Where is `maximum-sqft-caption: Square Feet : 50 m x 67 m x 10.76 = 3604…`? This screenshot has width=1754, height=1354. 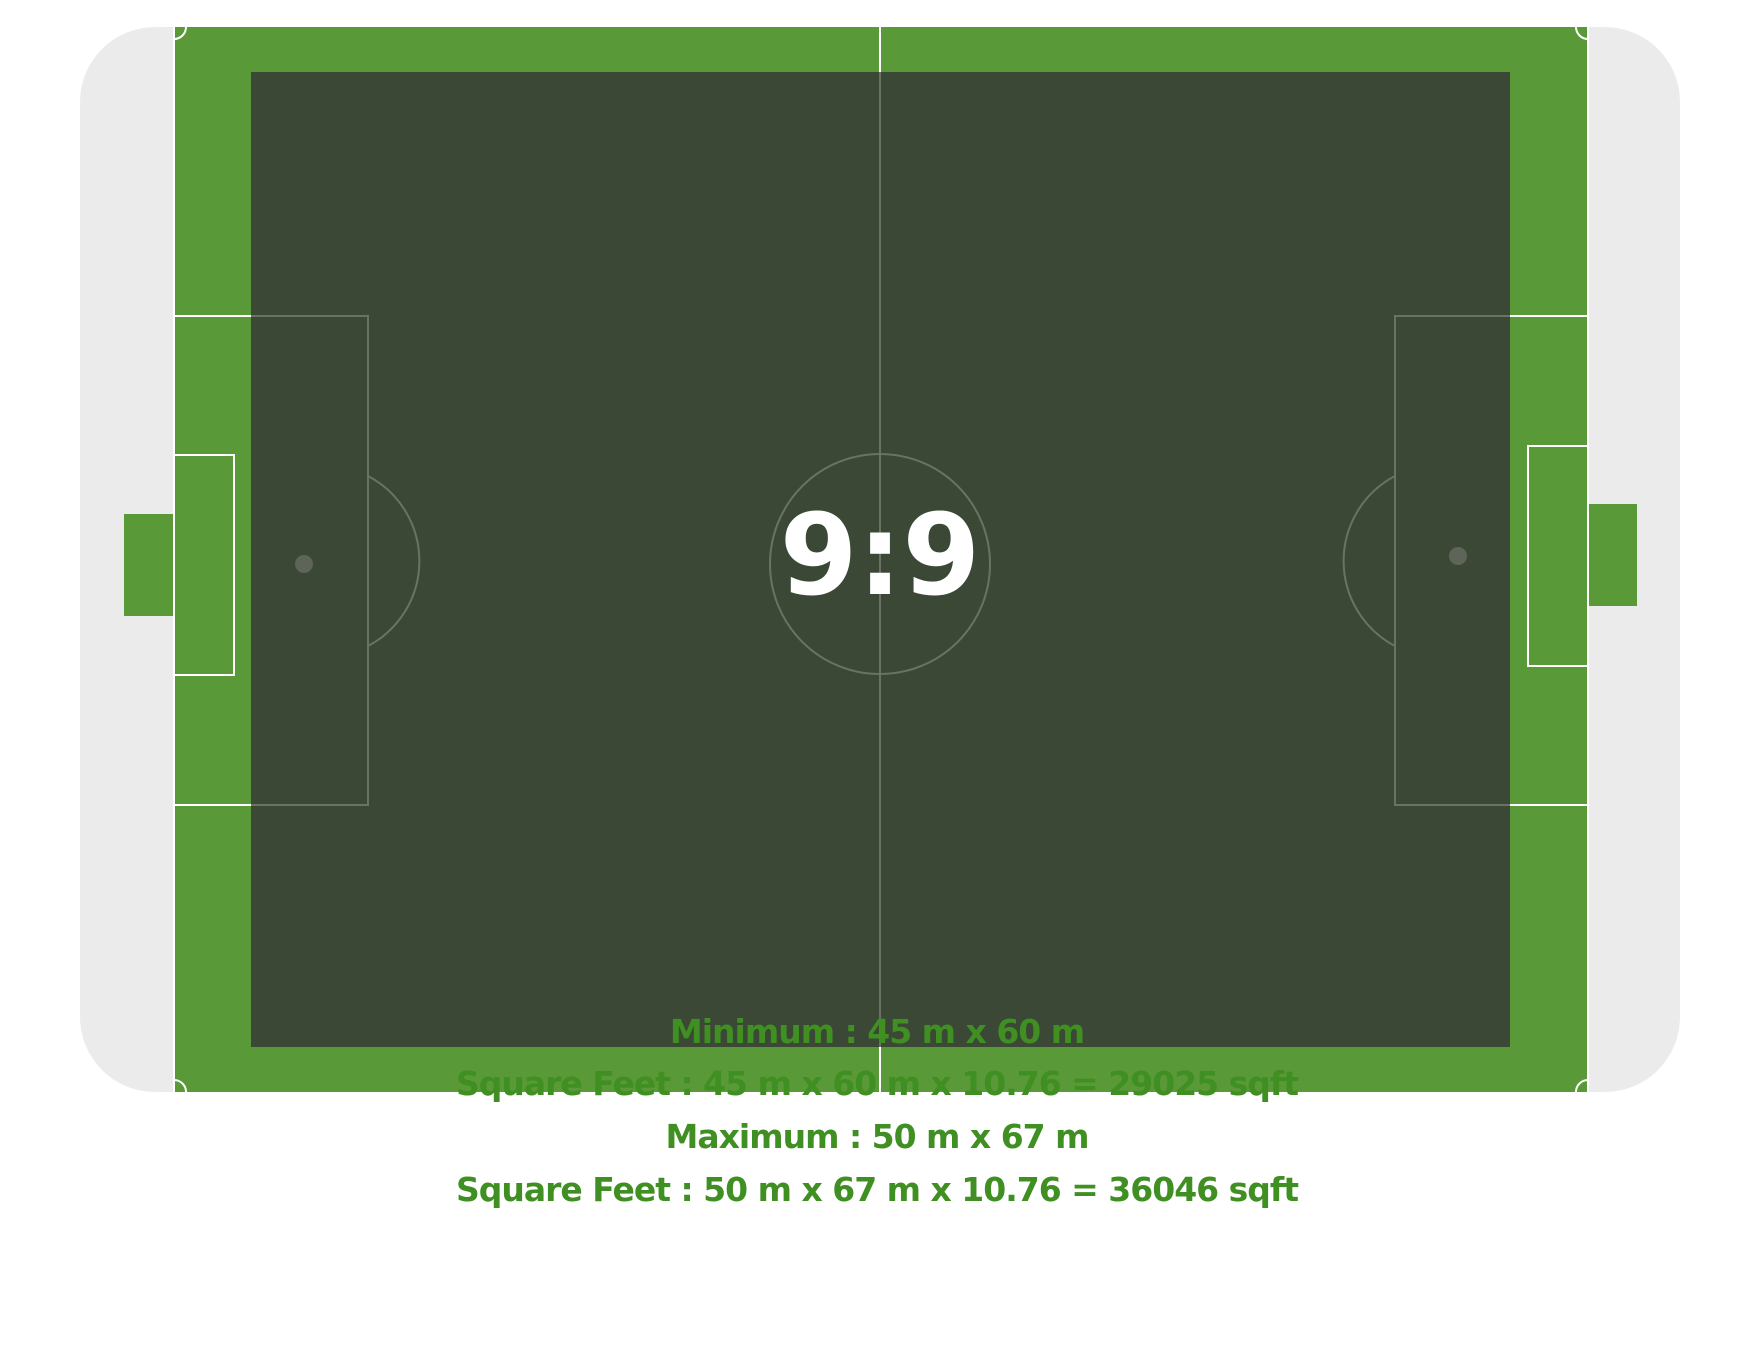
maximum-sqft-caption: Square Feet : 50 m x 67 m x 10.76 = 3604… is located at coordinates (877, 1189).